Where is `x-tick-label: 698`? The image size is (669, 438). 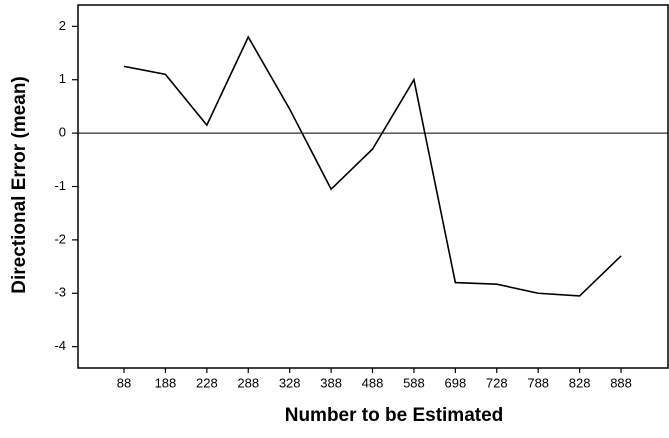
x-tick-label: 698 is located at coordinates (456, 382).